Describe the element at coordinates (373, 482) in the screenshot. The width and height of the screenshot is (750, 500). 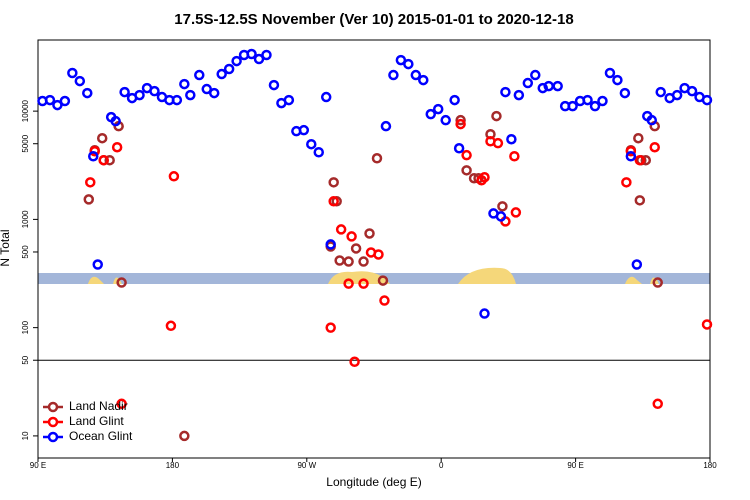
I see `x-axis-label: Longitude (deg E)` at that location.